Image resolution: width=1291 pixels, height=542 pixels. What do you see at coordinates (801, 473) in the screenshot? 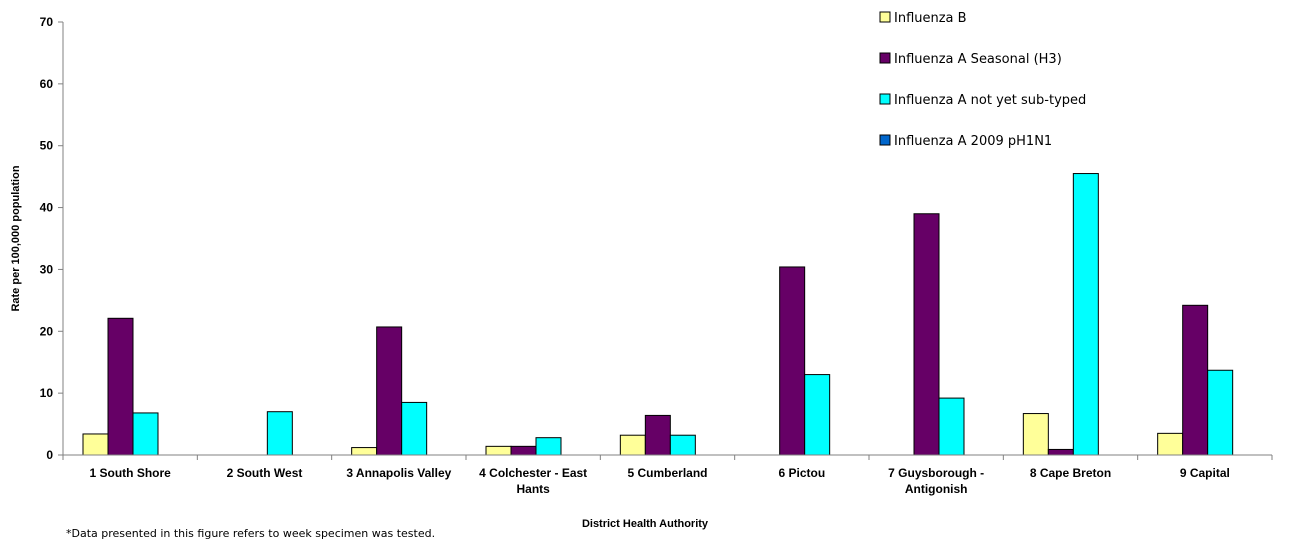
I see `x-tick-label: 6 Pictou` at bounding box center [801, 473].